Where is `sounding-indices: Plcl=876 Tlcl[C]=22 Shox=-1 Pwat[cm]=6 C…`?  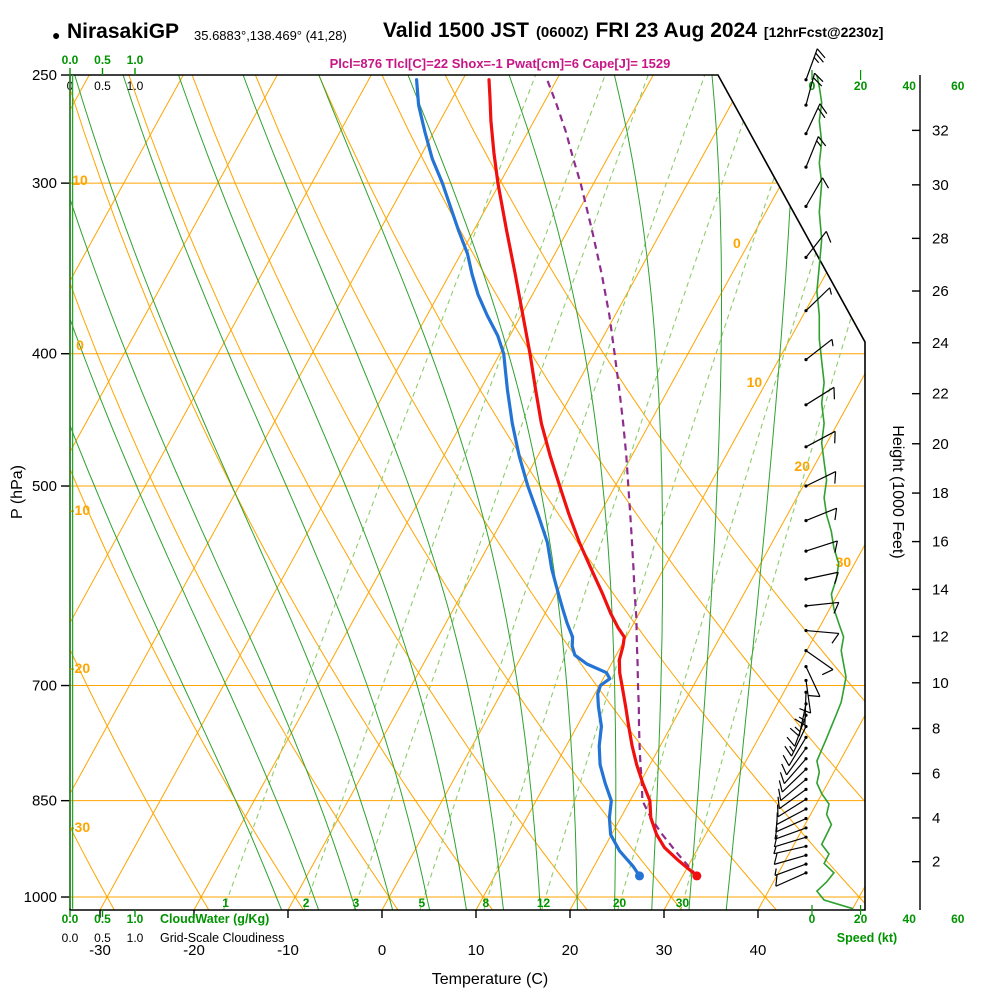 sounding-indices: Plcl=876 Tlcl[C]=22 Shox=-1 Pwat[cm]=6 C… is located at coordinates (500, 63).